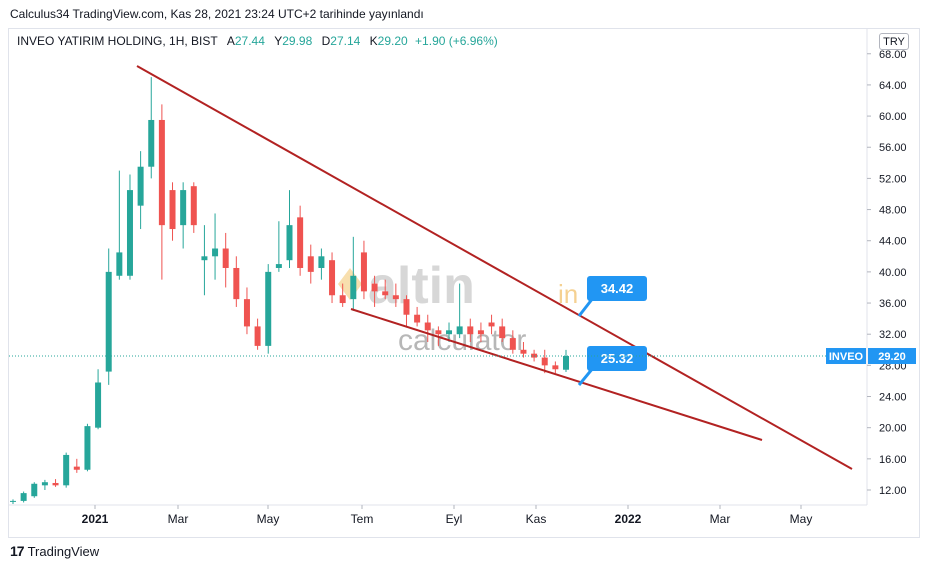 The height and width of the screenshot is (568, 930). Describe the element at coordinates (846, 357) in the screenshot. I see `symbol-tag-label: INVEO` at that location.